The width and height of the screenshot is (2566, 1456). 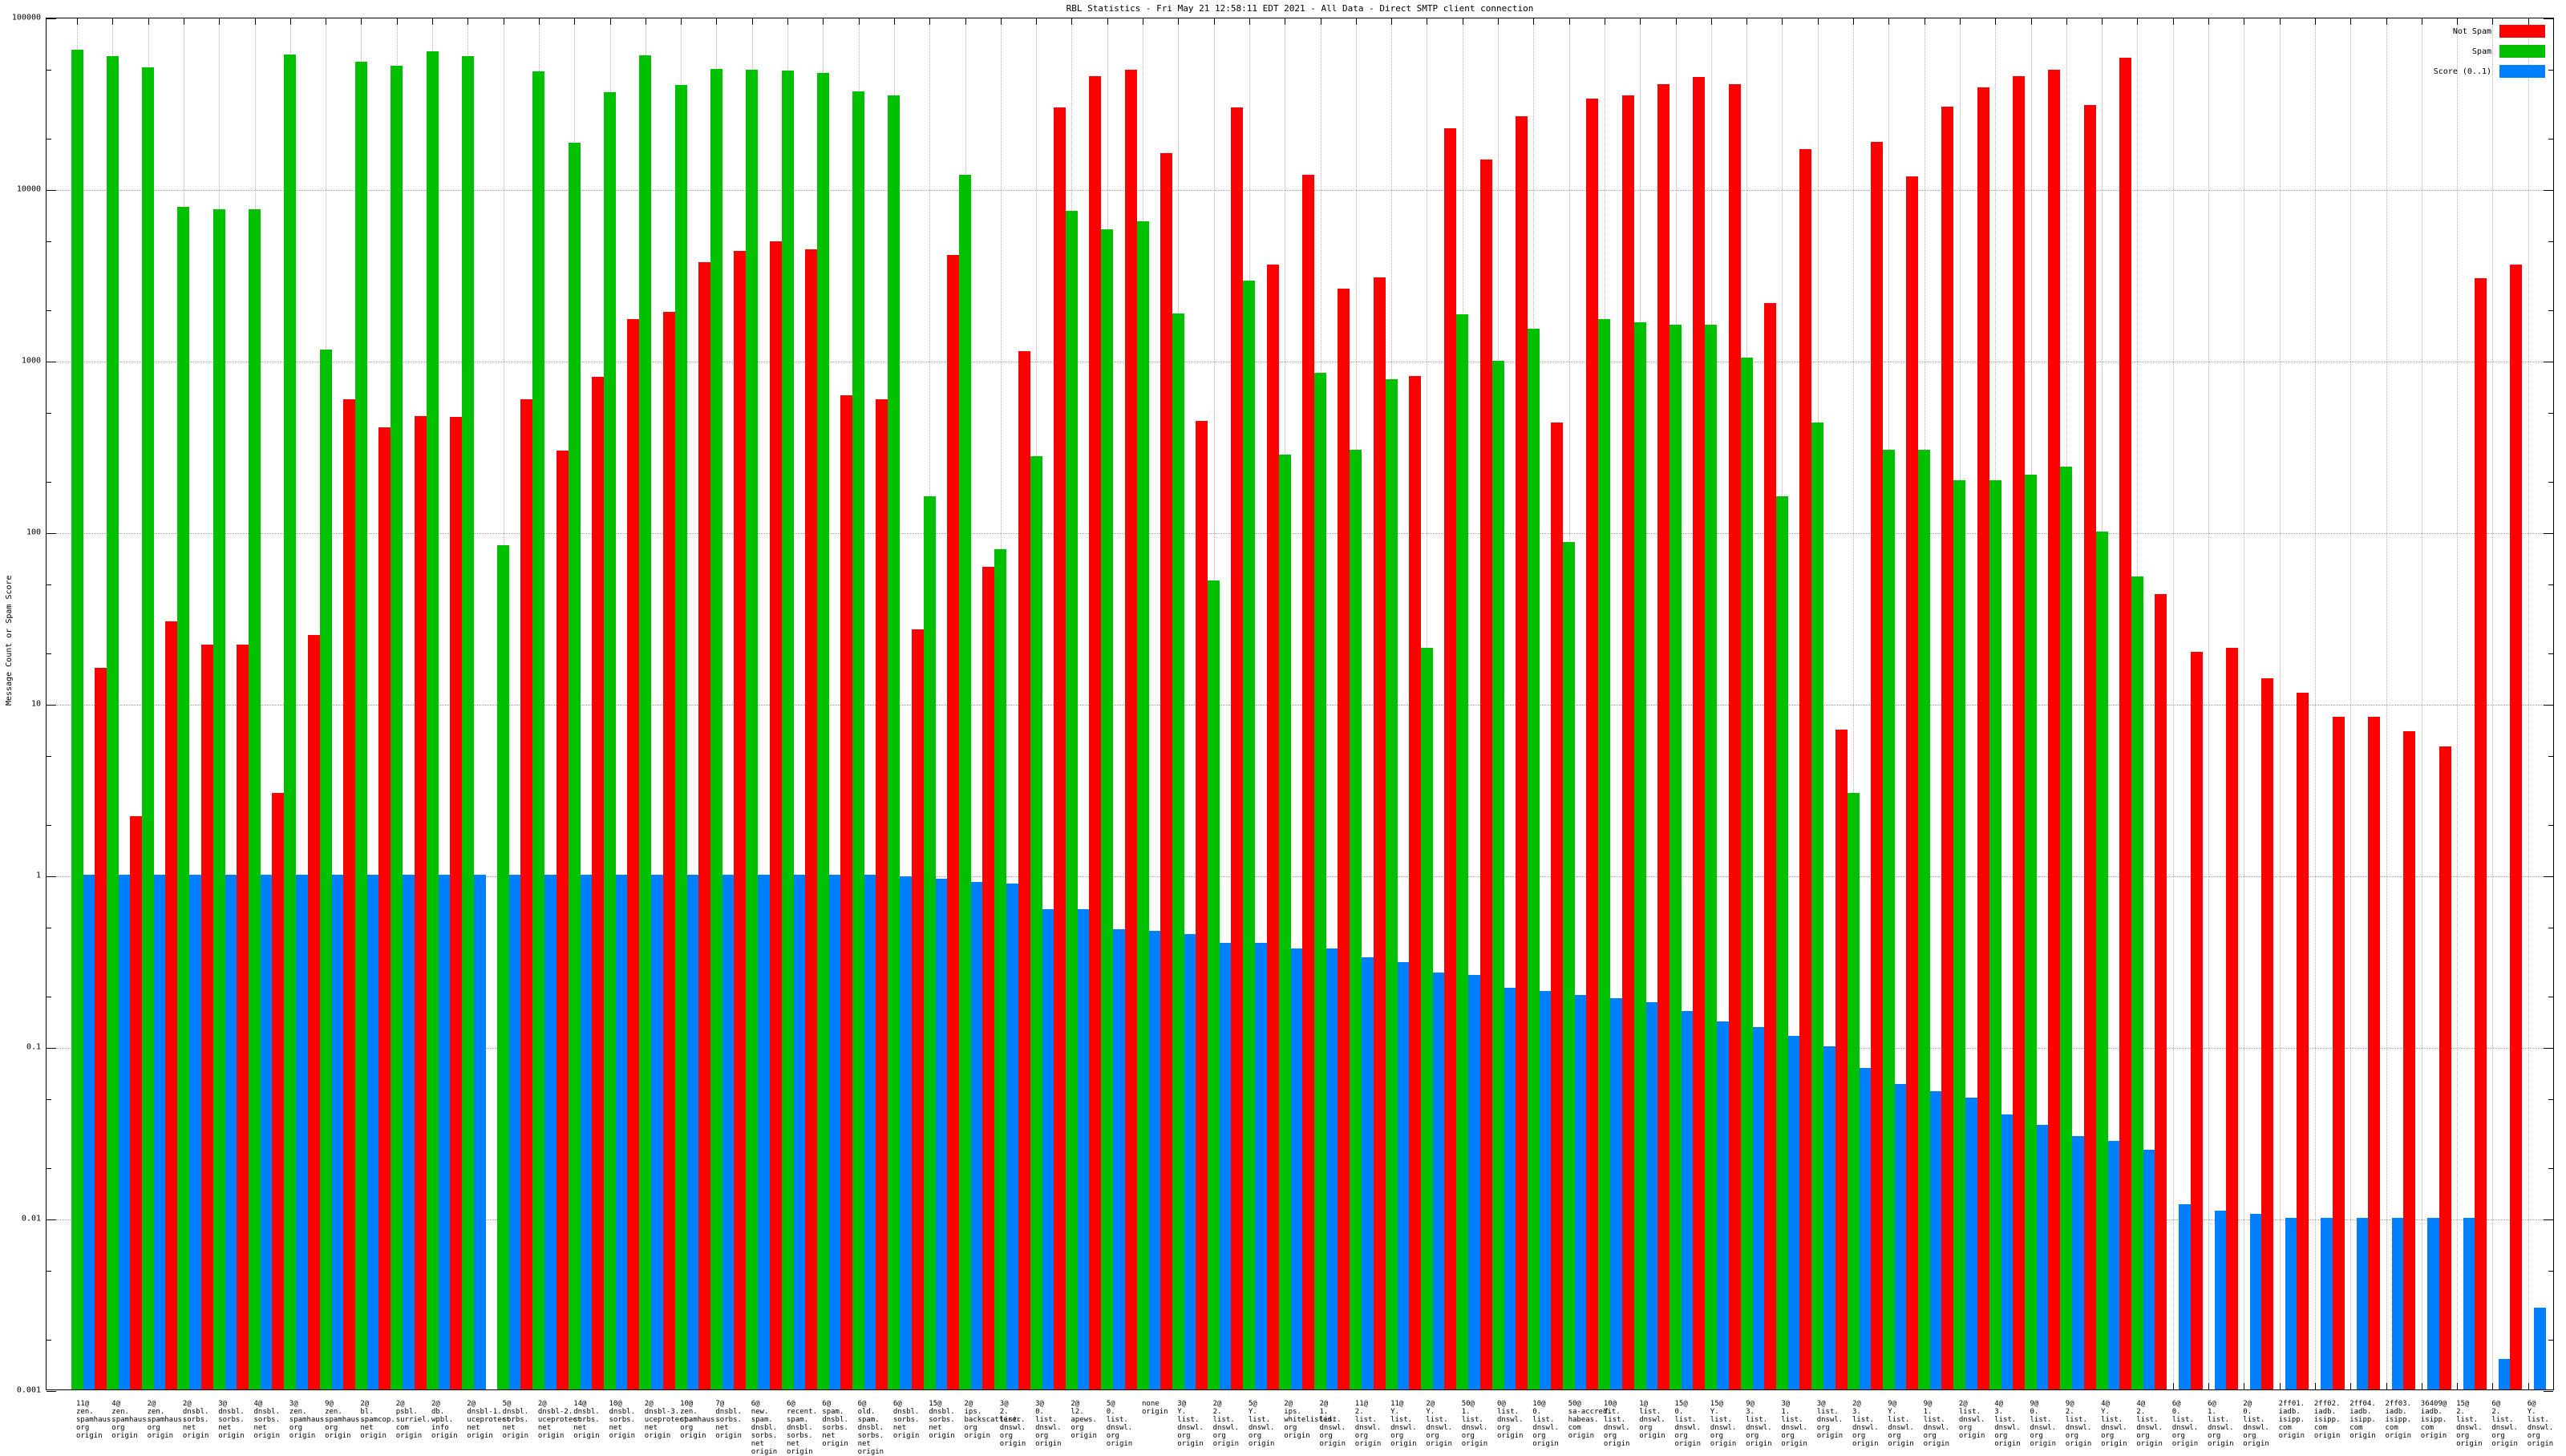 What do you see at coordinates (2489, 32) in the screenshot?
I see `legend-item-not-spam: Not Spam` at bounding box center [2489, 32].